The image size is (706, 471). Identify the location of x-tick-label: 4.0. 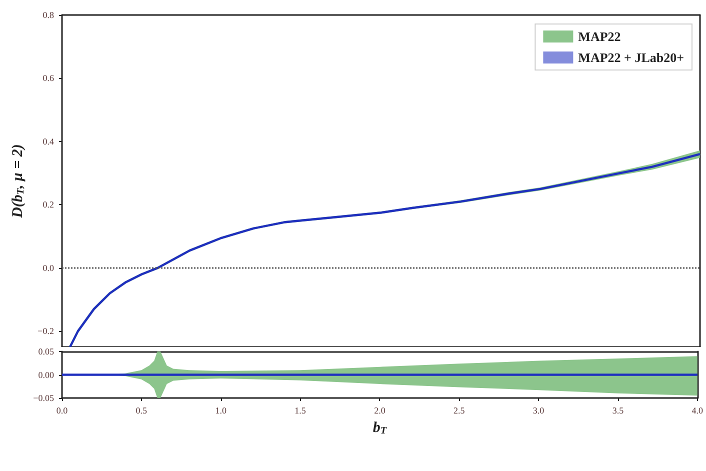
(698, 411).